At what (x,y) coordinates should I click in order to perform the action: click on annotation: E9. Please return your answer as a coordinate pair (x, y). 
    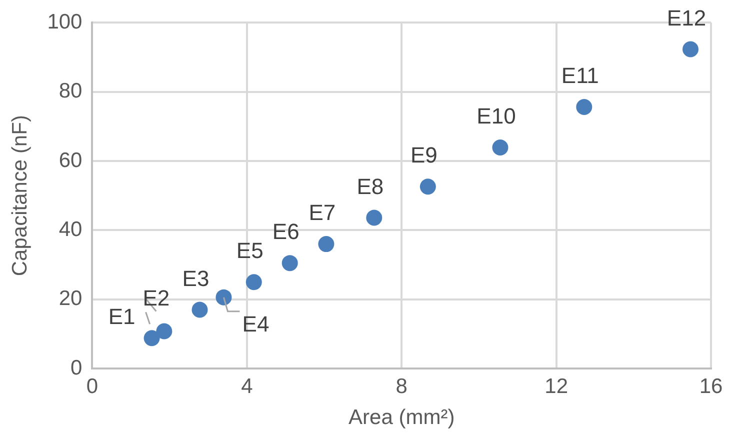
    Looking at the image, I should click on (424, 155).